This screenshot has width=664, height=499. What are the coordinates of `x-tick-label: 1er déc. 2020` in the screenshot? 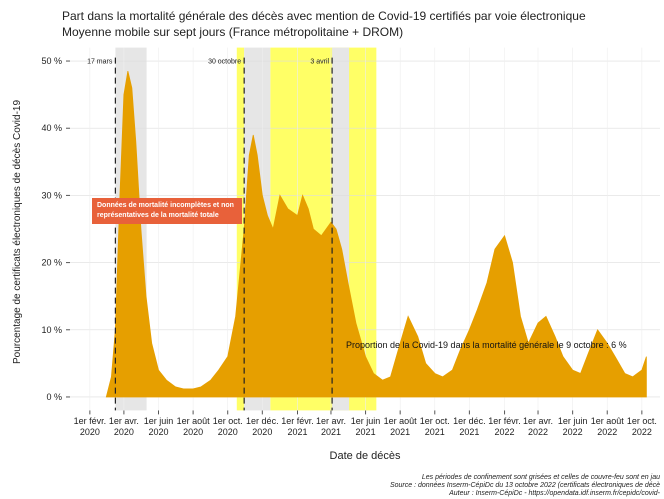 It's located at (262, 427).